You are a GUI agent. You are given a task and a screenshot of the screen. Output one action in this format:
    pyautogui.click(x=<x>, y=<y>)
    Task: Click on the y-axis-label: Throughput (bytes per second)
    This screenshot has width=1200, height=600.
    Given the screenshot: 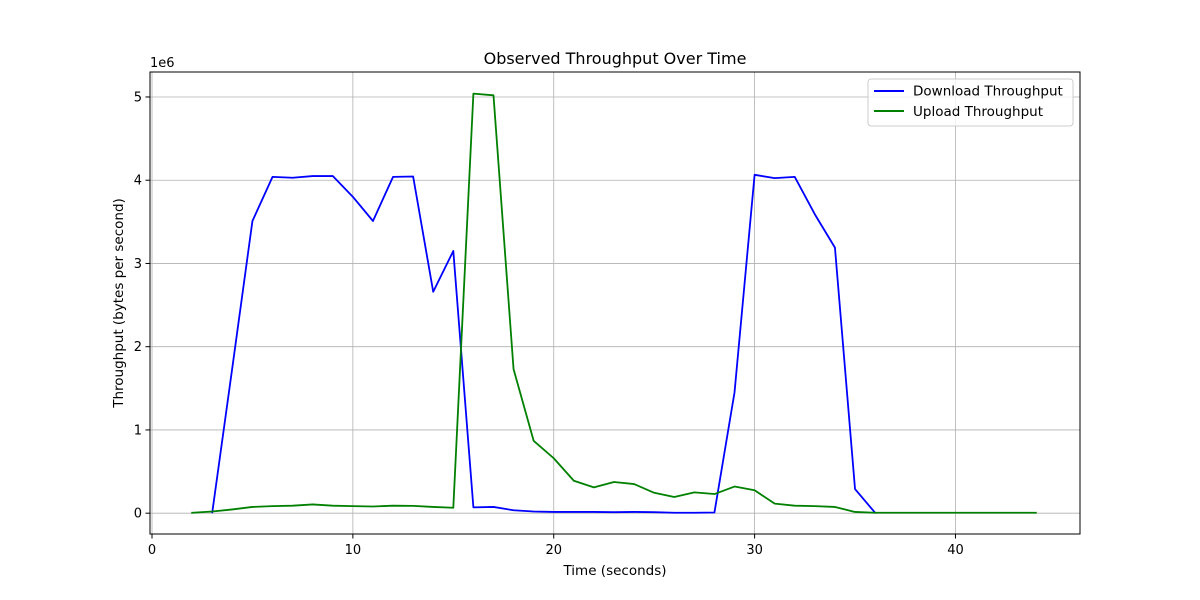 What is the action you would take?
    pyautogui.click(x=119, y=303)
    